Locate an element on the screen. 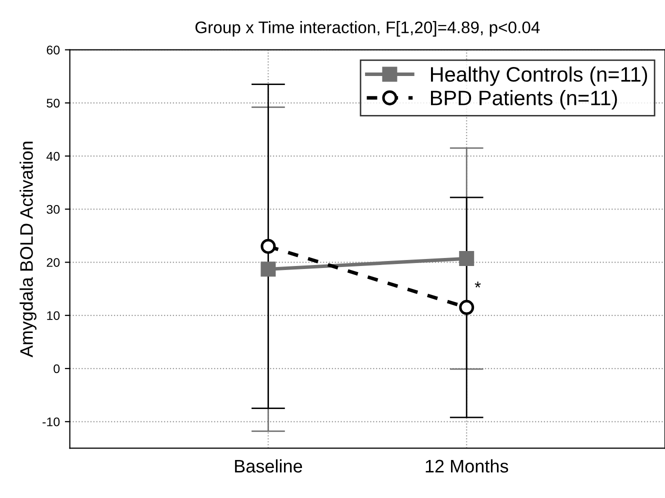 Image resolution: width=665 pixels, height=498 pixels. y-tick-label: 50 is located at coordinates (53, 103).